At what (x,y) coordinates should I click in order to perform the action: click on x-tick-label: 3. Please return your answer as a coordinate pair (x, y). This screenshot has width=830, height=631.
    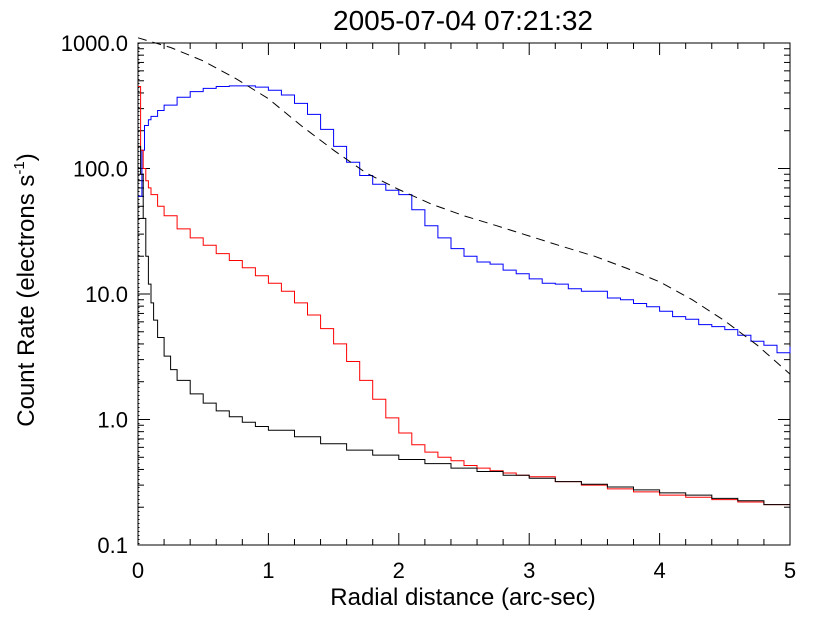
    Looking at the image, I should click on (529, 570).